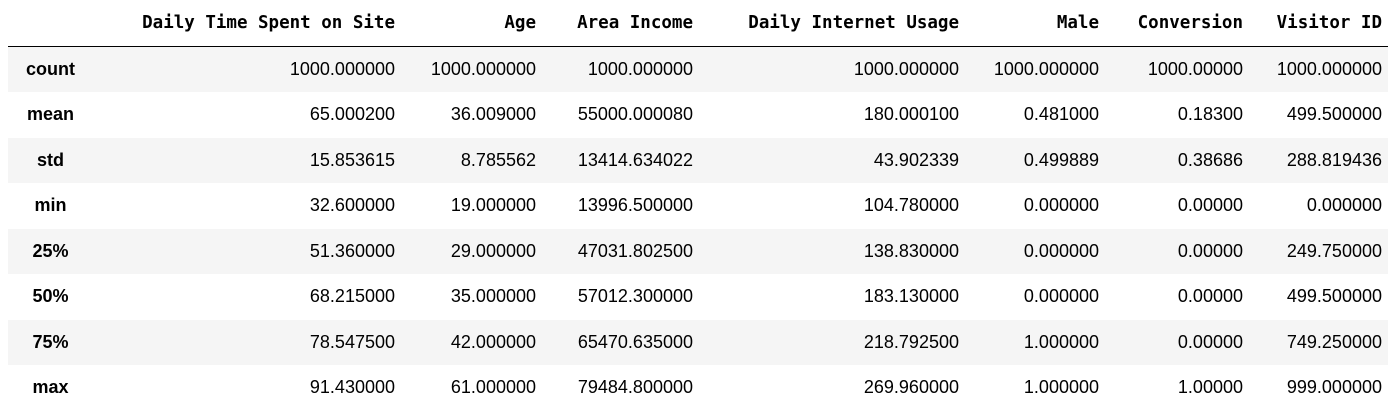 The width and height of the screenshot is (1400, 410). What do you see at coordinates (471, 115) in the screenshot?
I see `table-cell: 36.009000` at bounding box center [471, 115].